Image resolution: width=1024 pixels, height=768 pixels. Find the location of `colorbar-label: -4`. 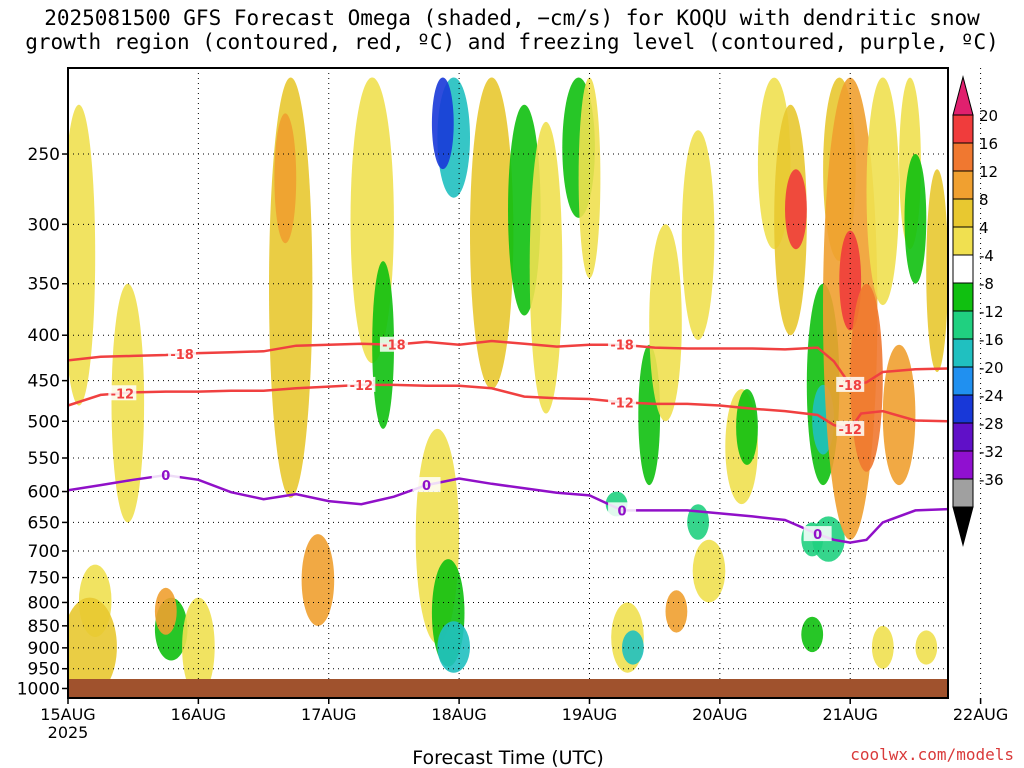

colorbar-label: -4 is located at coordinates (986, 256).